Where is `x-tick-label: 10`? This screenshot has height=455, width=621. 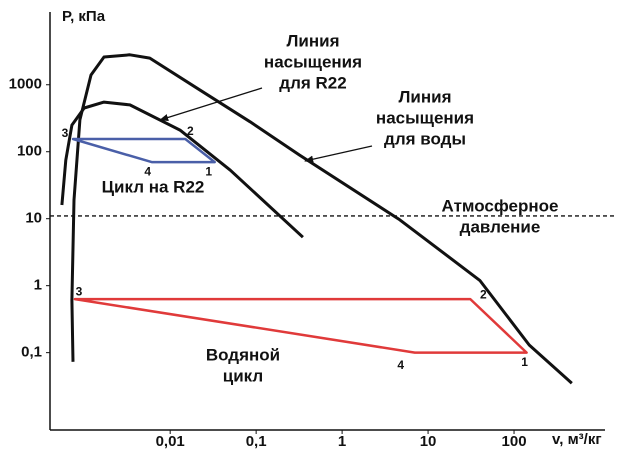 x-tick-label: 10 is located at coordinates (428, 441).